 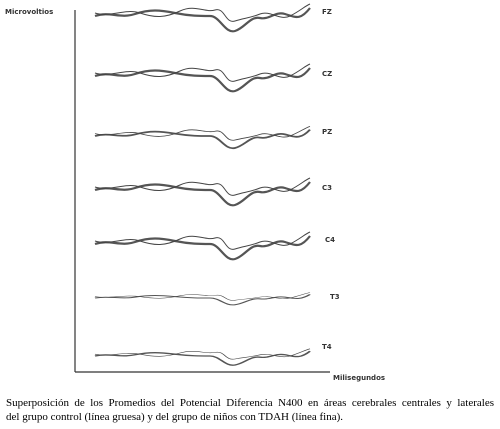 I want to click on waveform-c4, so click(x=202, y=246).